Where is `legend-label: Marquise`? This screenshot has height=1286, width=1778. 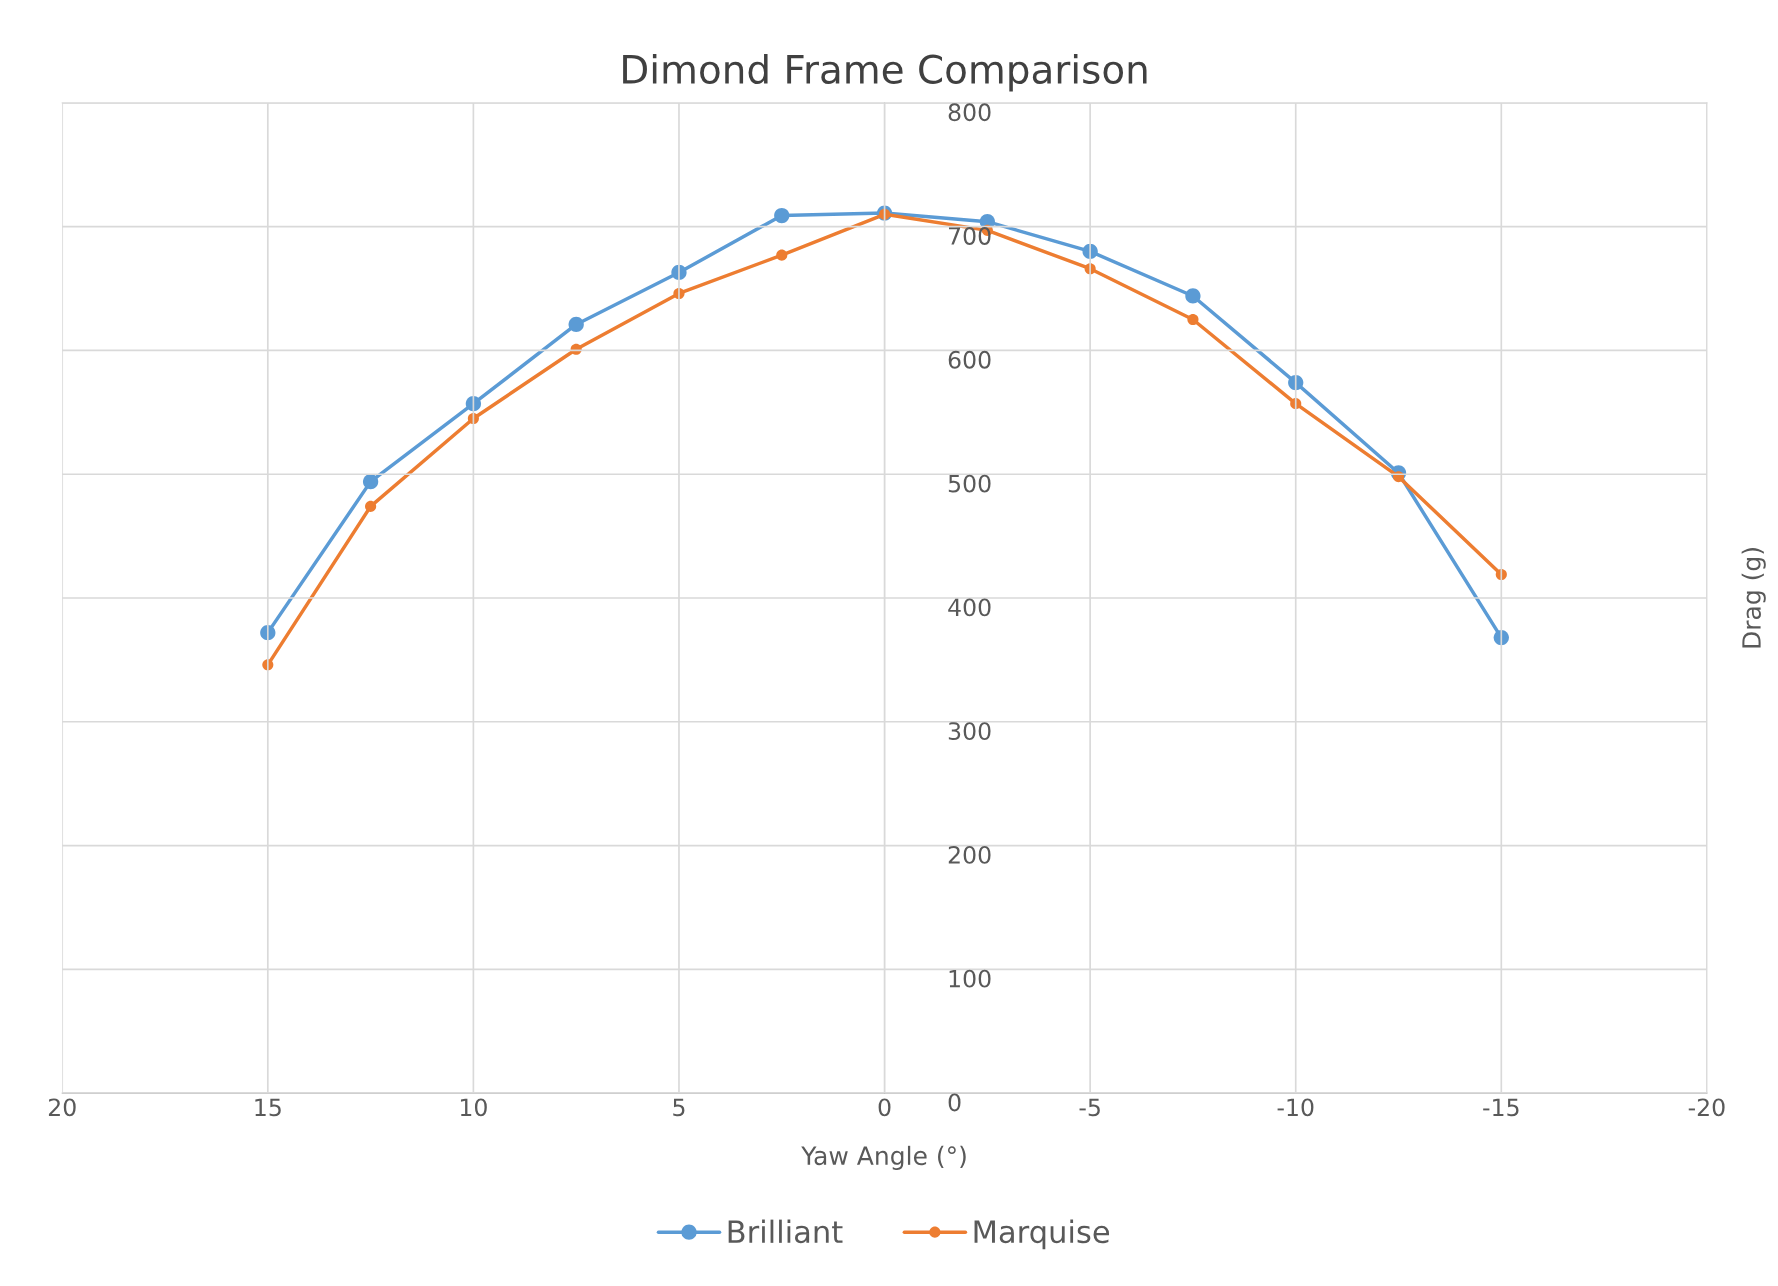 legend-label: Marquise is located at coordinates (1042, 1234).